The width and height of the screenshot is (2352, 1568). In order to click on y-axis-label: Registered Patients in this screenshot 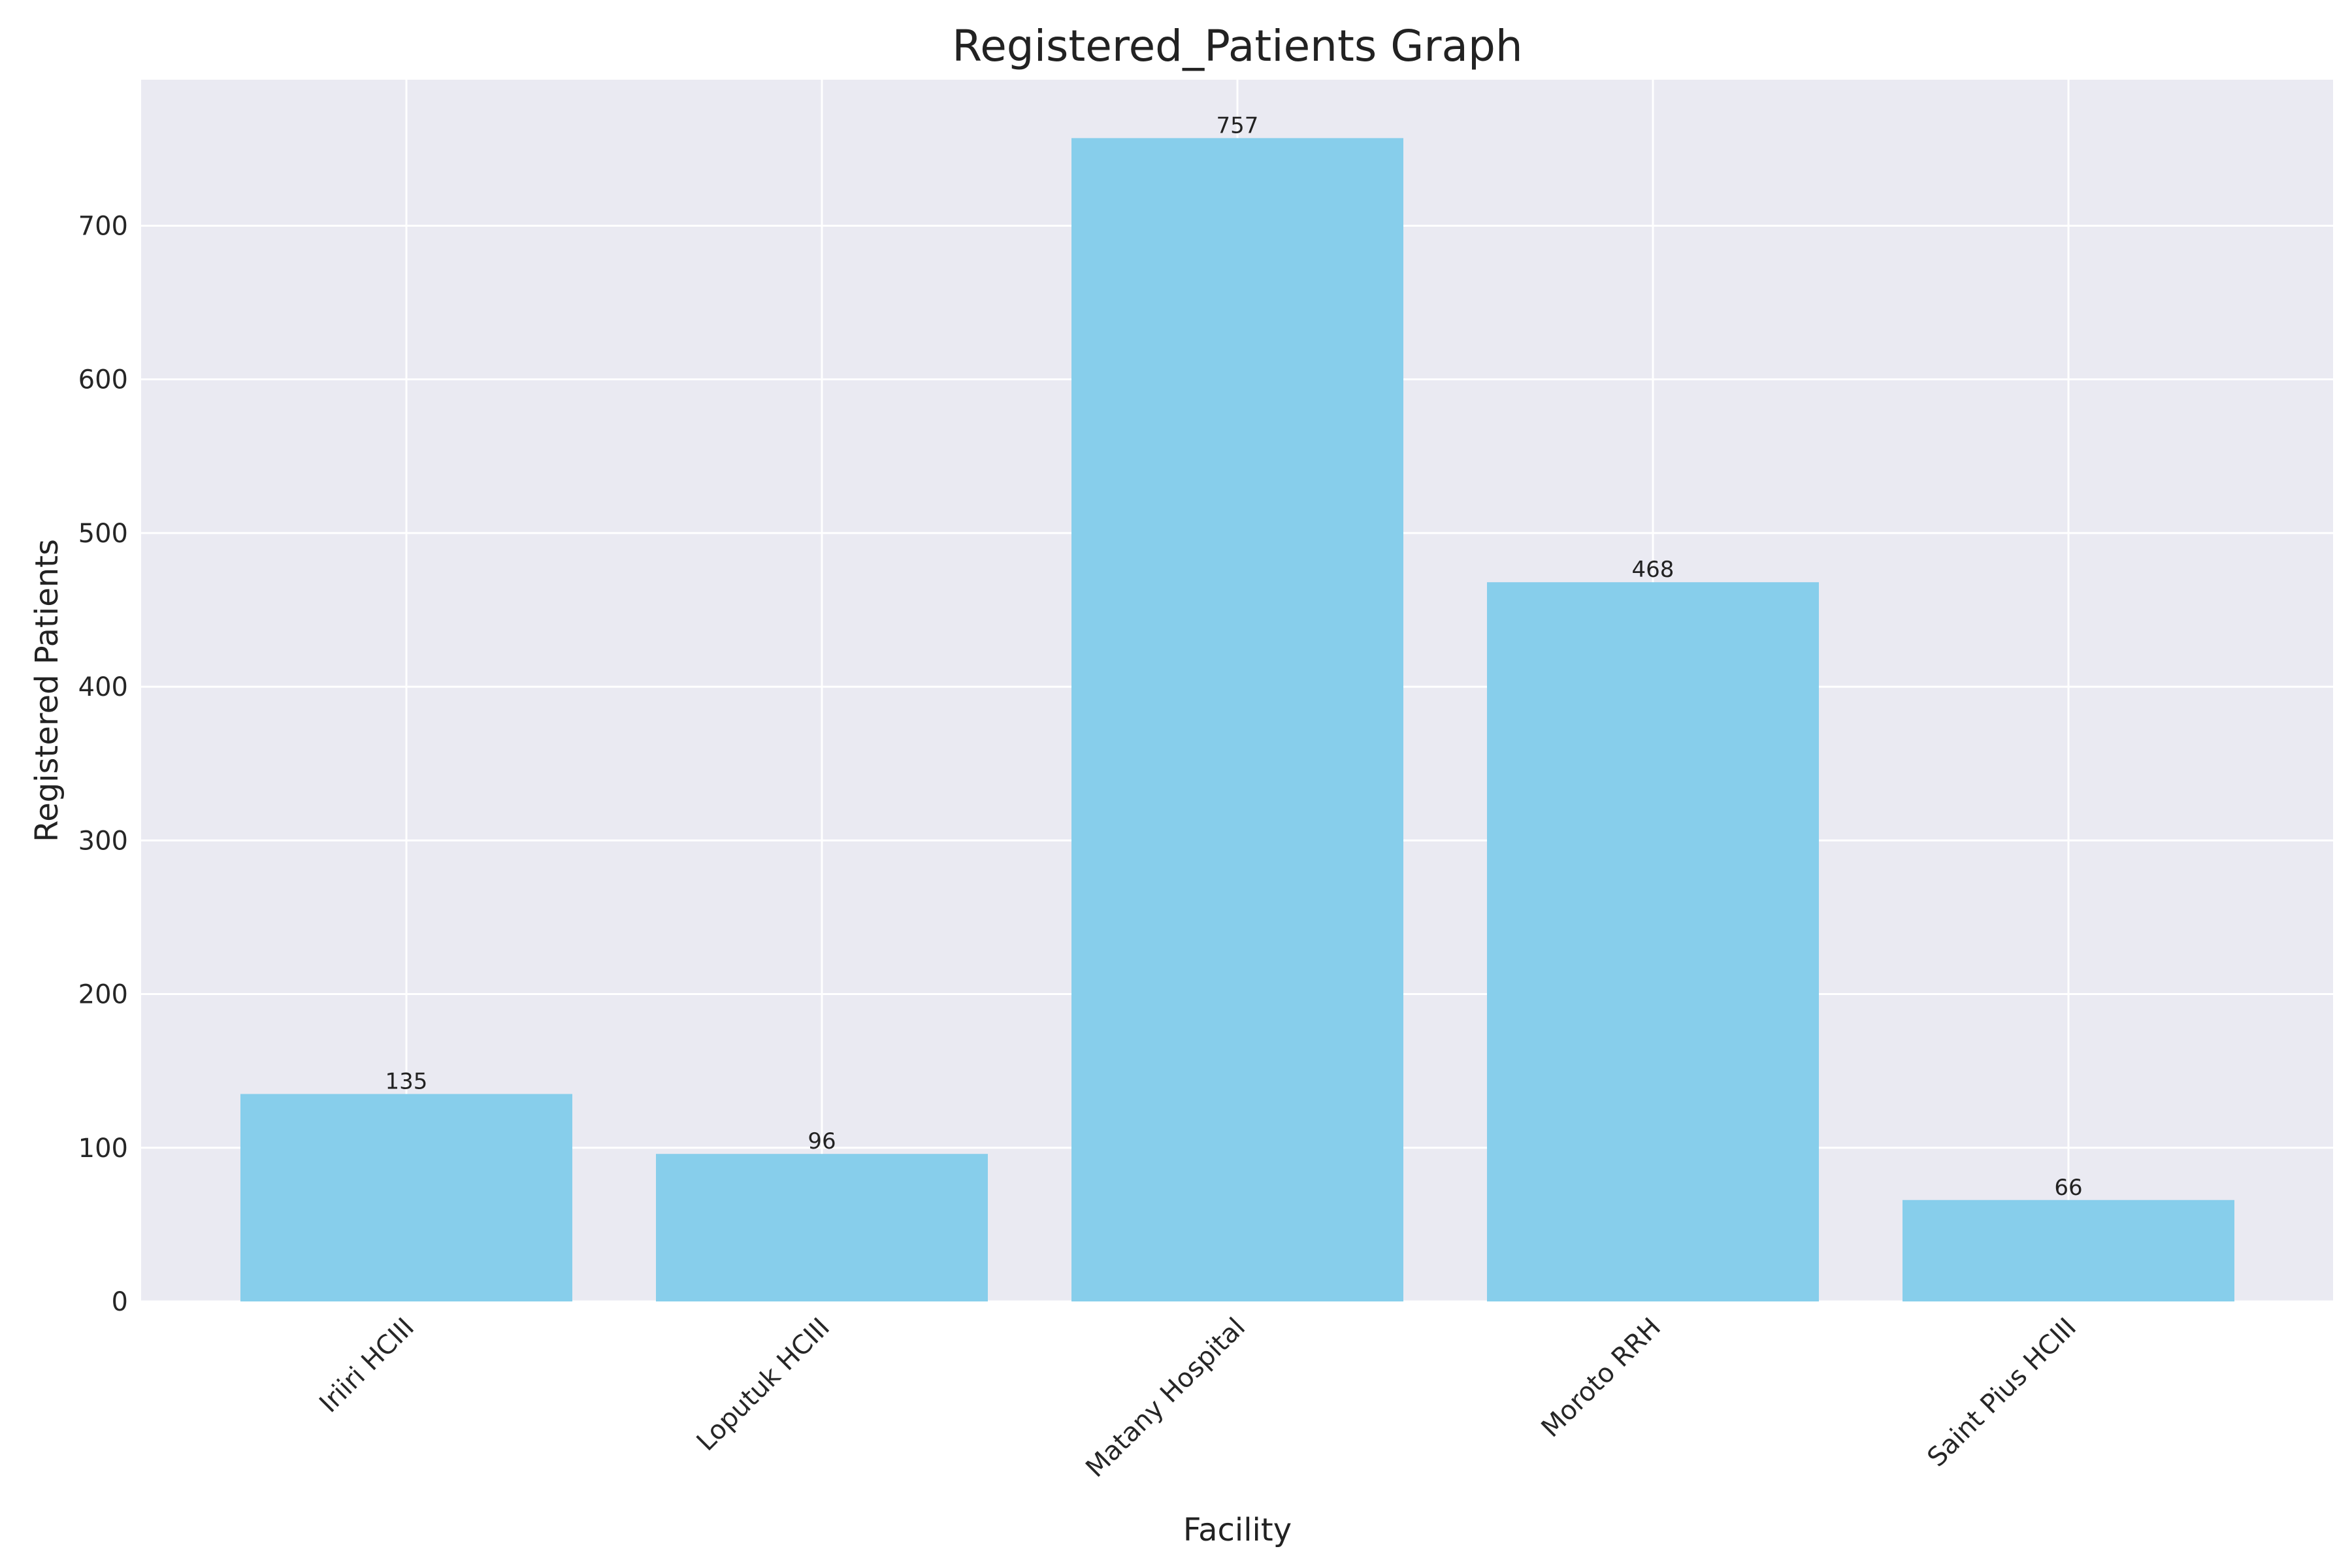, I will do `click(47, 690)`.